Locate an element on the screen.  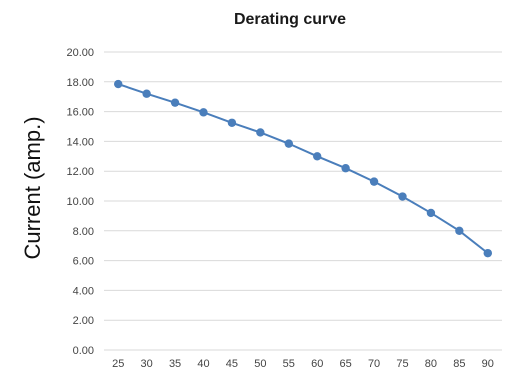
x-axis-ticks: 25 30 35 40 45 50 55 60 65 70 75 80 85 90 is located at coordinates (303, 364).